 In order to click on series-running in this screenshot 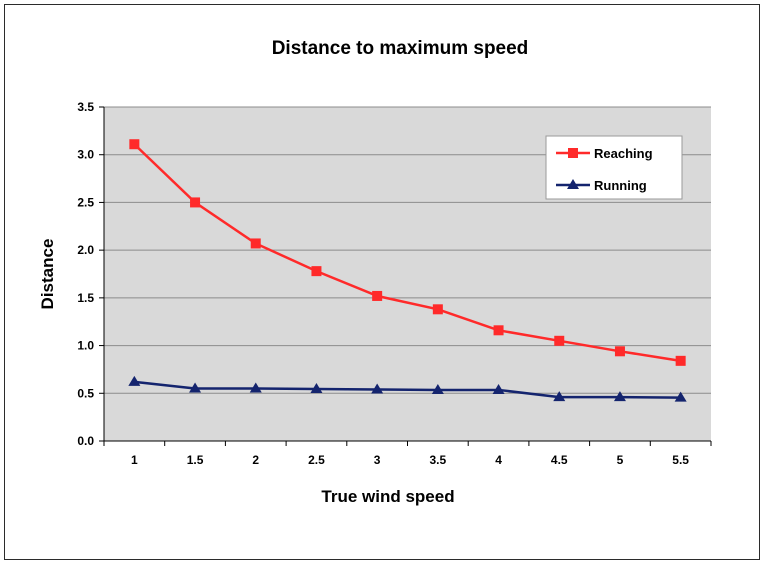, I will do `click(407, 388)`.